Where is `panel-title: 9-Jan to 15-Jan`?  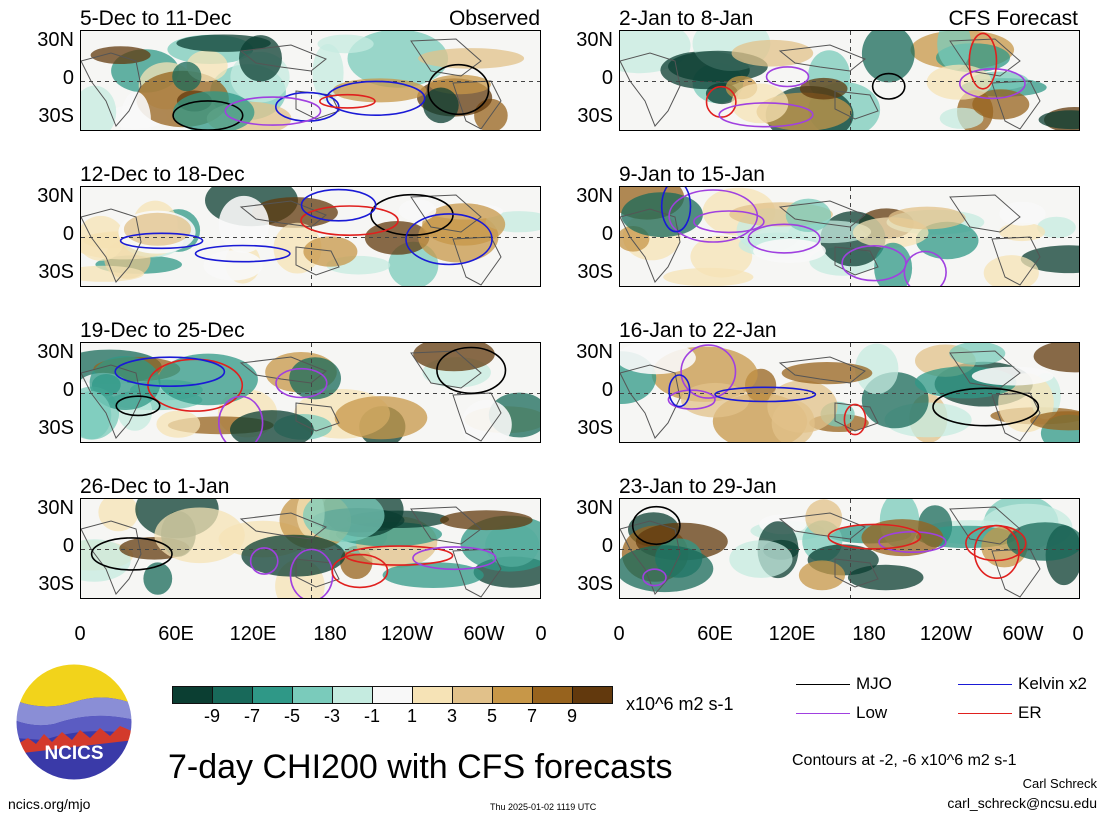
panel-title: 9-Jan to 15-Jan is located at coordinates (692, 174).